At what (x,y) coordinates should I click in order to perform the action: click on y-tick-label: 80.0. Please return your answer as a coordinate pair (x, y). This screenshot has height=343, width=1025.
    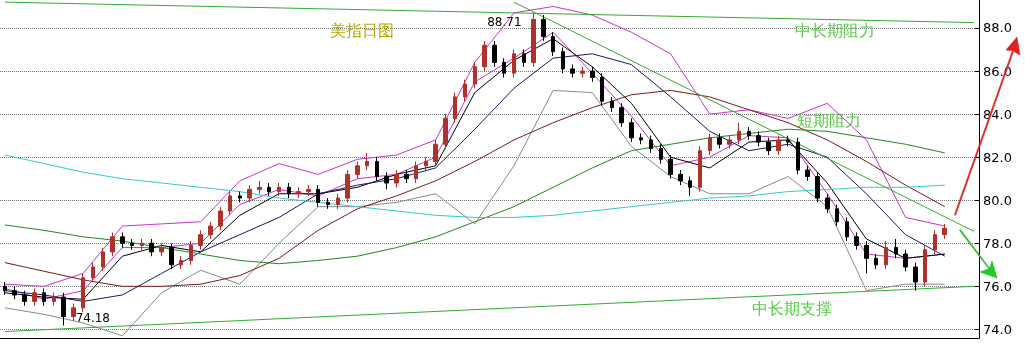
    Looking at the image, I should click on (997, 200).